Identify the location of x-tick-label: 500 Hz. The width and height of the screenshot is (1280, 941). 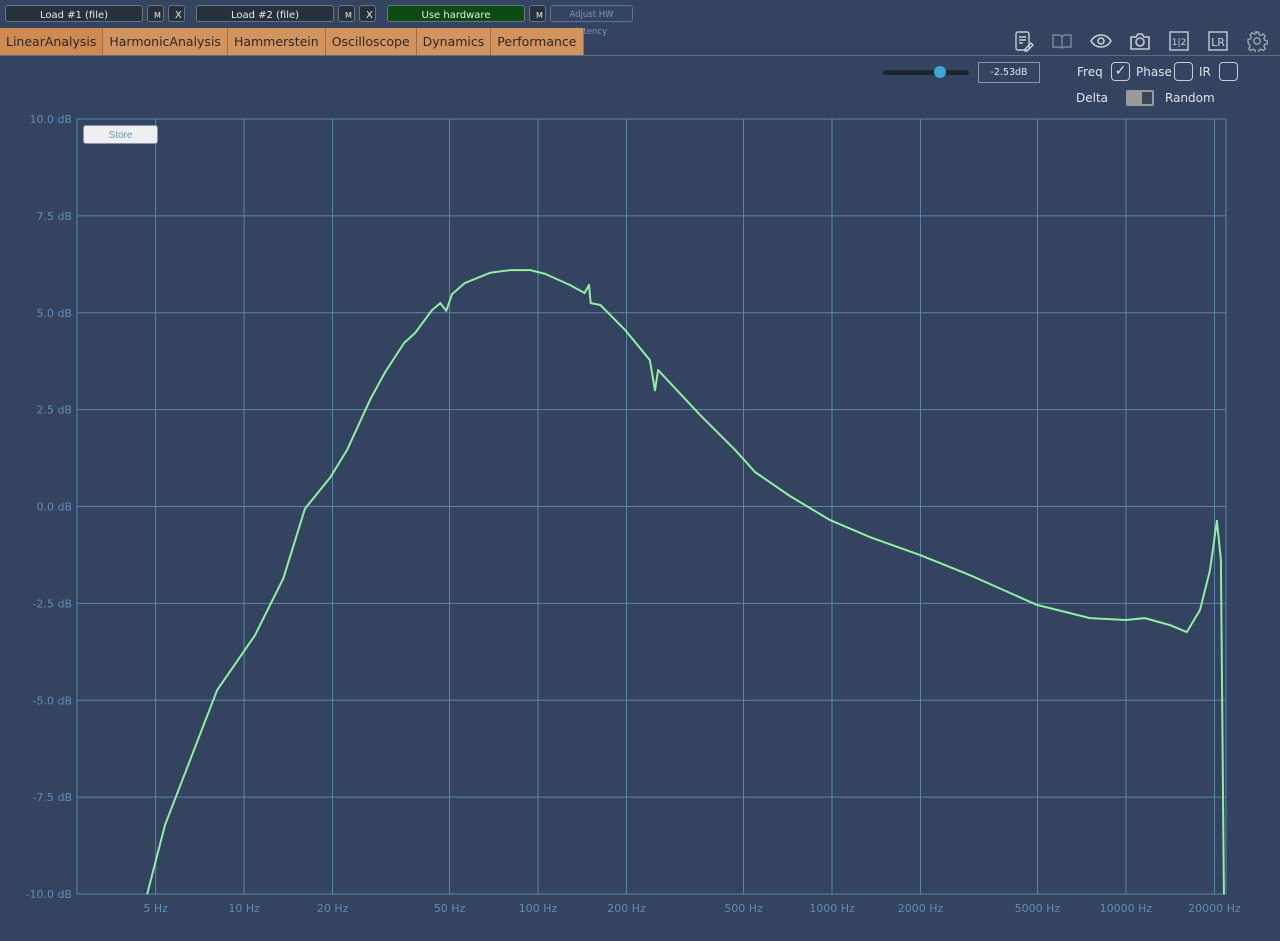
(743, 908).